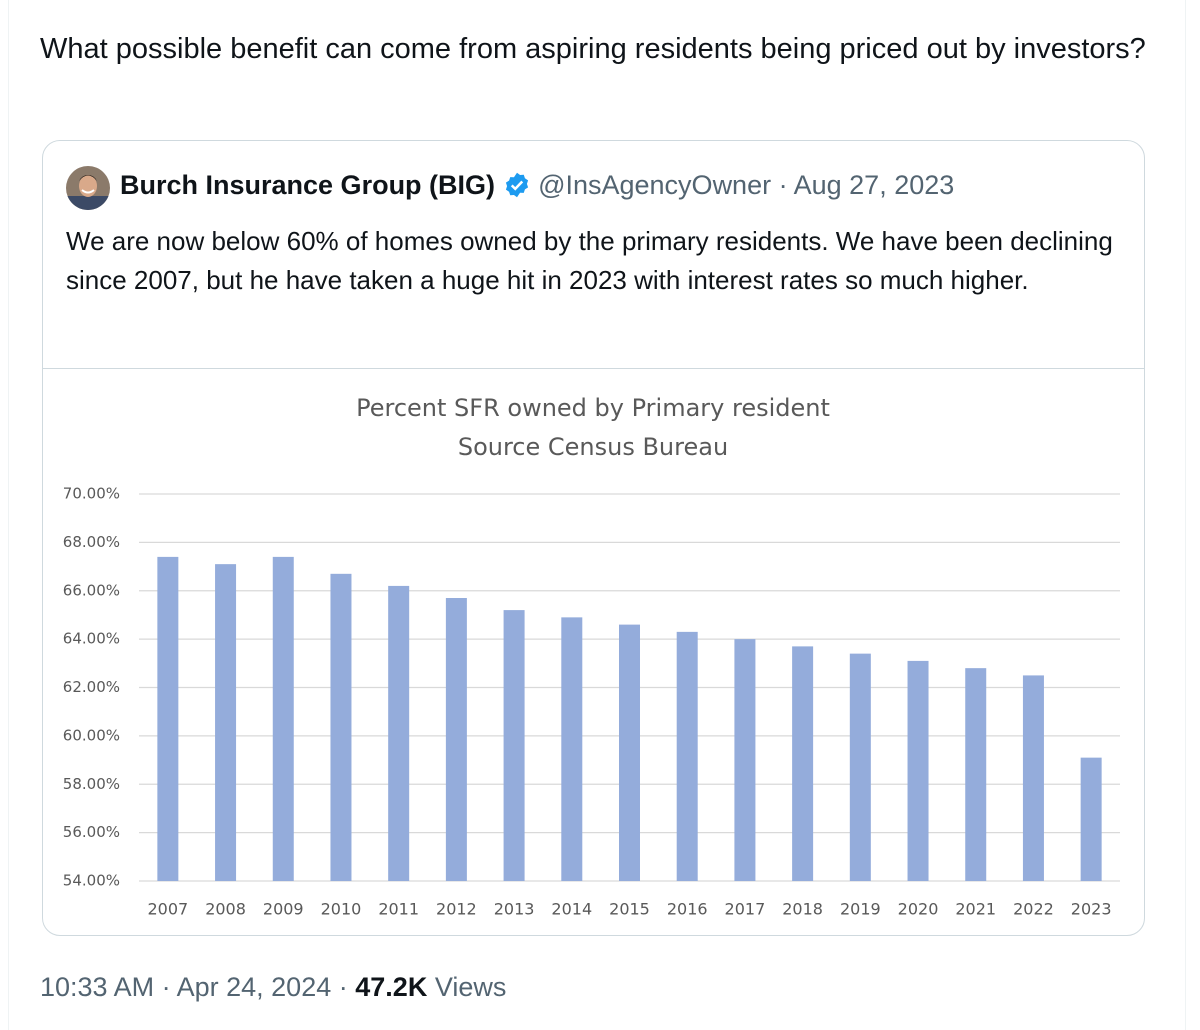  I want to click on y-tick-label: 70.00%, so click(91, 494).